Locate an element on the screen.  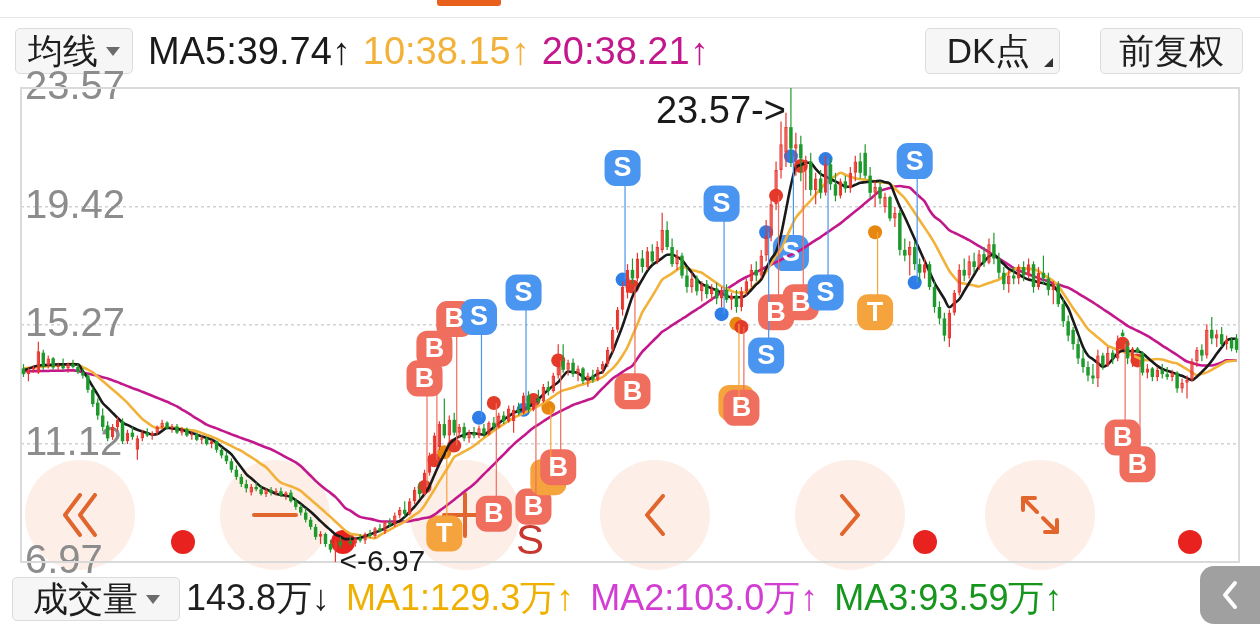
button: 前复权 is located at coordinates (1171, 51).